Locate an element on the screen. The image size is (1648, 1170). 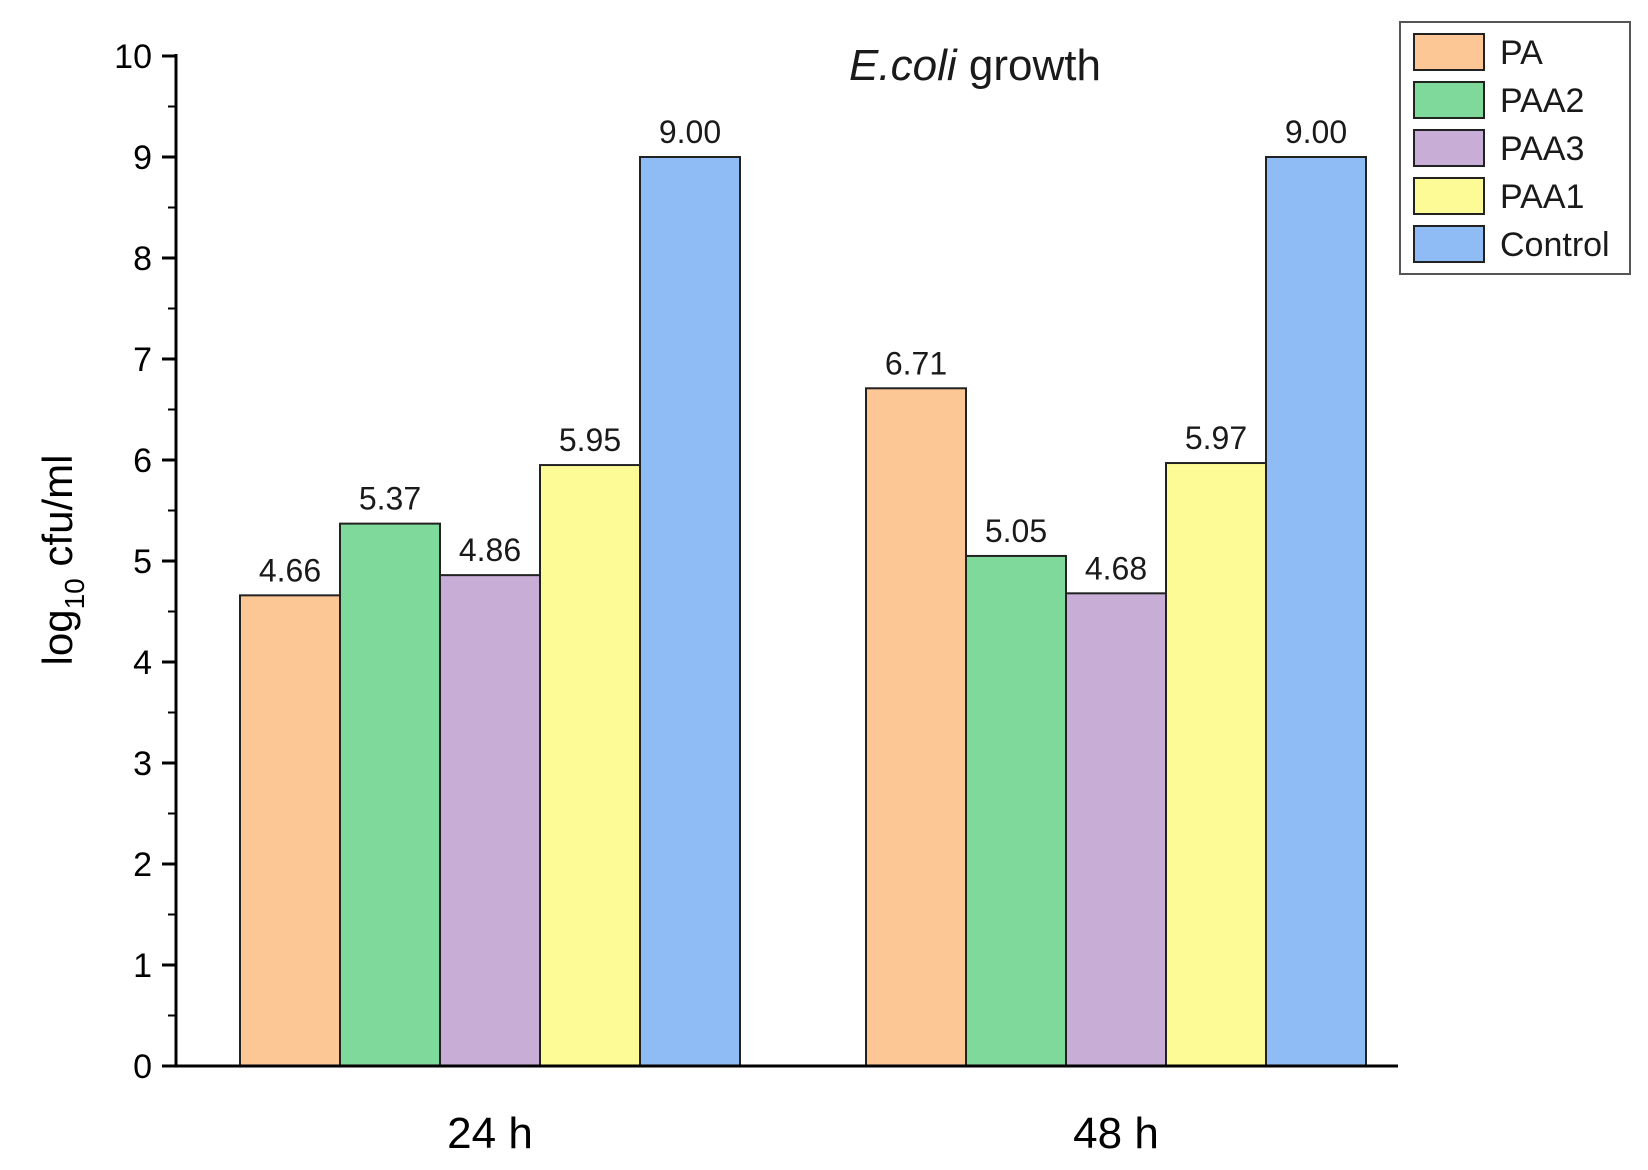
bar-paa3-24h is located at coordinates (490, 820).